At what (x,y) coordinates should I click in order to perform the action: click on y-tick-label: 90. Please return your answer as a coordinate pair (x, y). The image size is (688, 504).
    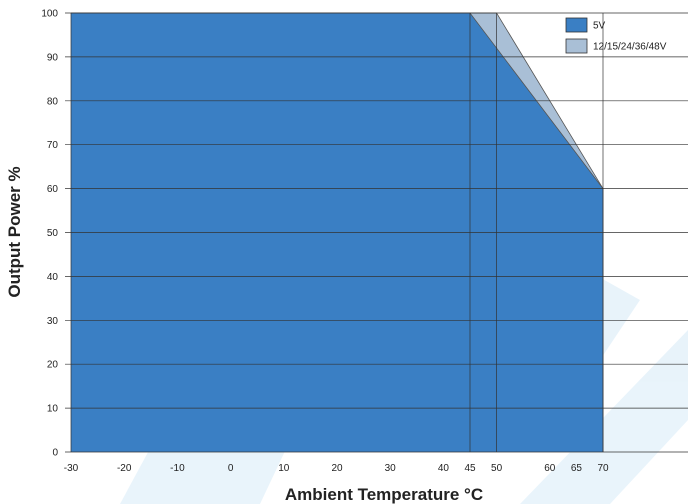
    Looking at the image, I should click on (53, 57).